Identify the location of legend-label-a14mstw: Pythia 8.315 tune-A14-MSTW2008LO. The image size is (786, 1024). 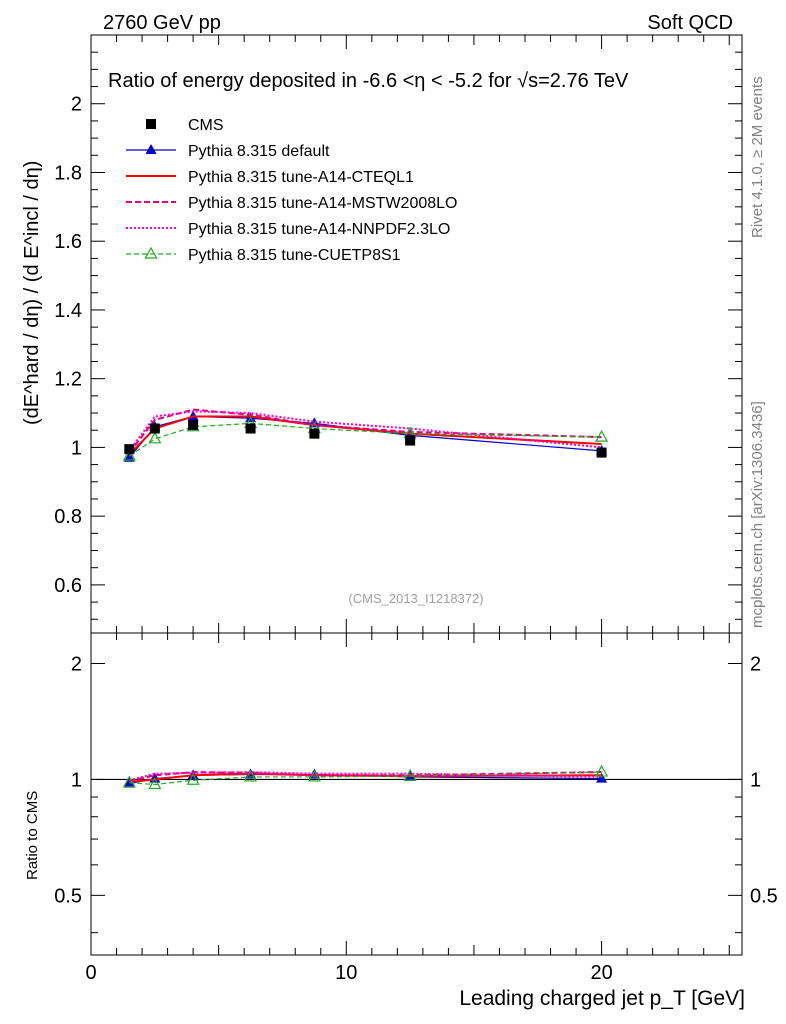
(322, 203).